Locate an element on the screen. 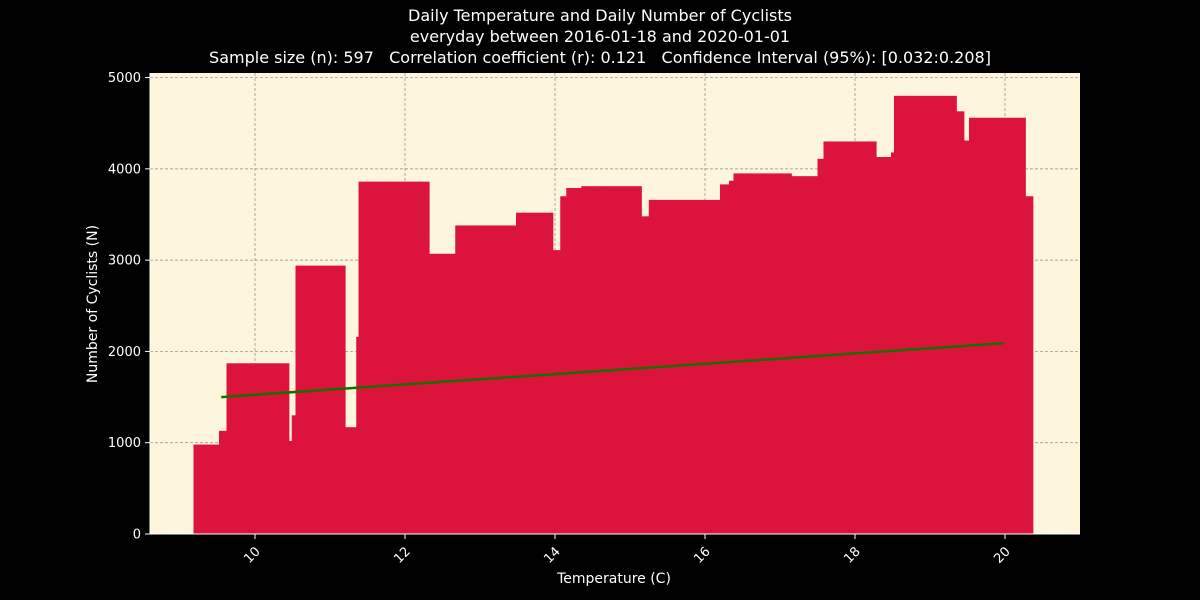  y-tick-label: 0 is located at coordinates (137, 535).